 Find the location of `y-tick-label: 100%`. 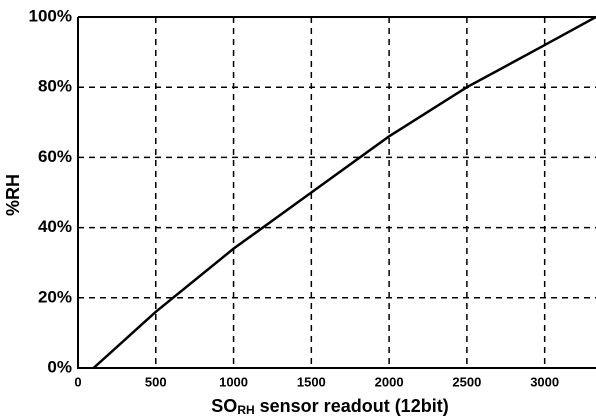

y-tick-label: 100% is located at coordinates (50, 15).